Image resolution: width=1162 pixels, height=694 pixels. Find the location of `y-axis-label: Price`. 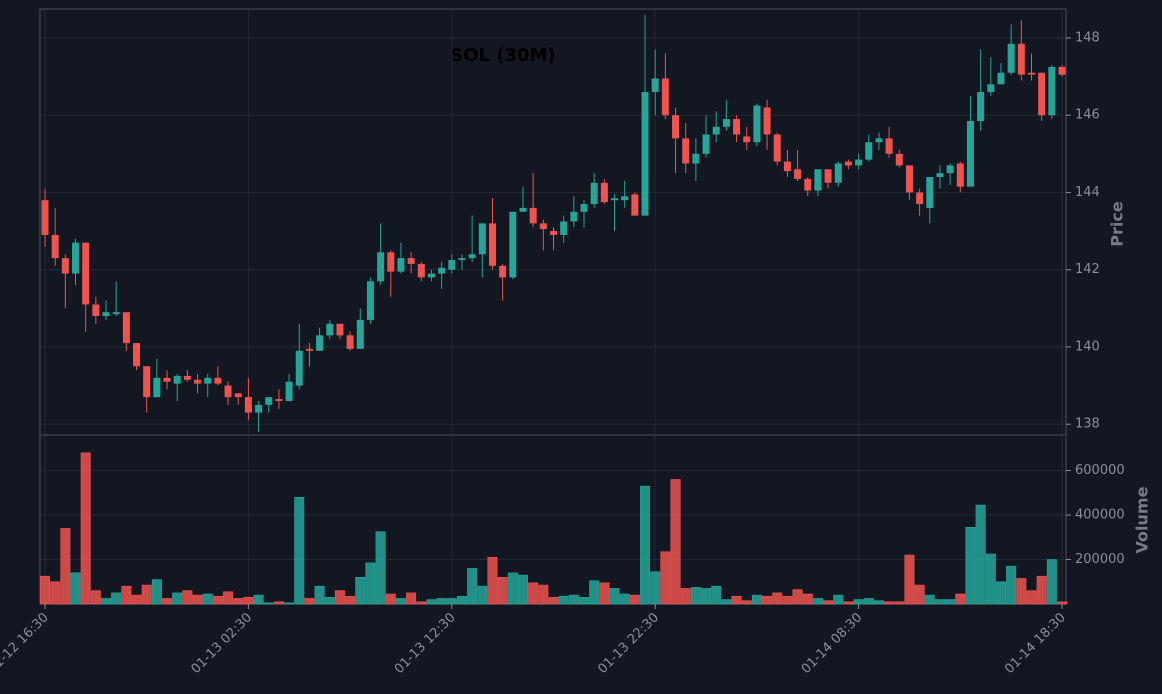

y-axis-label: Price is located at coordinates (1117, 224).